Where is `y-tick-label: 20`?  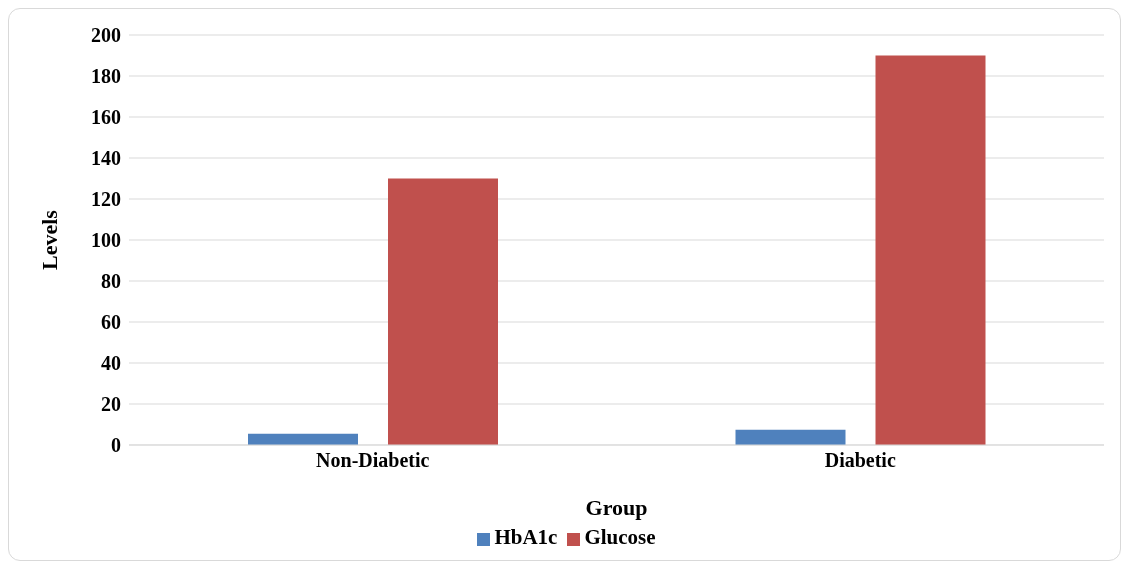 y-tick-label: 20 is located at coordinates (111, 404).